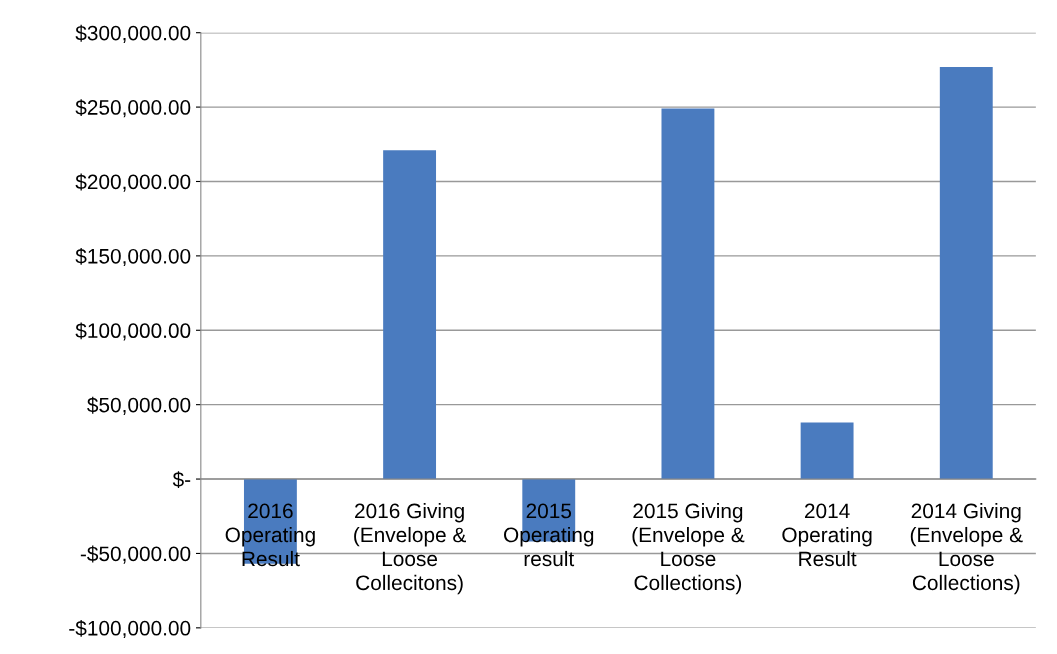  Describe the element at coordinates (130, 629) in the screenshot. I see `y-tick-label: -$100,000.00` at that location.